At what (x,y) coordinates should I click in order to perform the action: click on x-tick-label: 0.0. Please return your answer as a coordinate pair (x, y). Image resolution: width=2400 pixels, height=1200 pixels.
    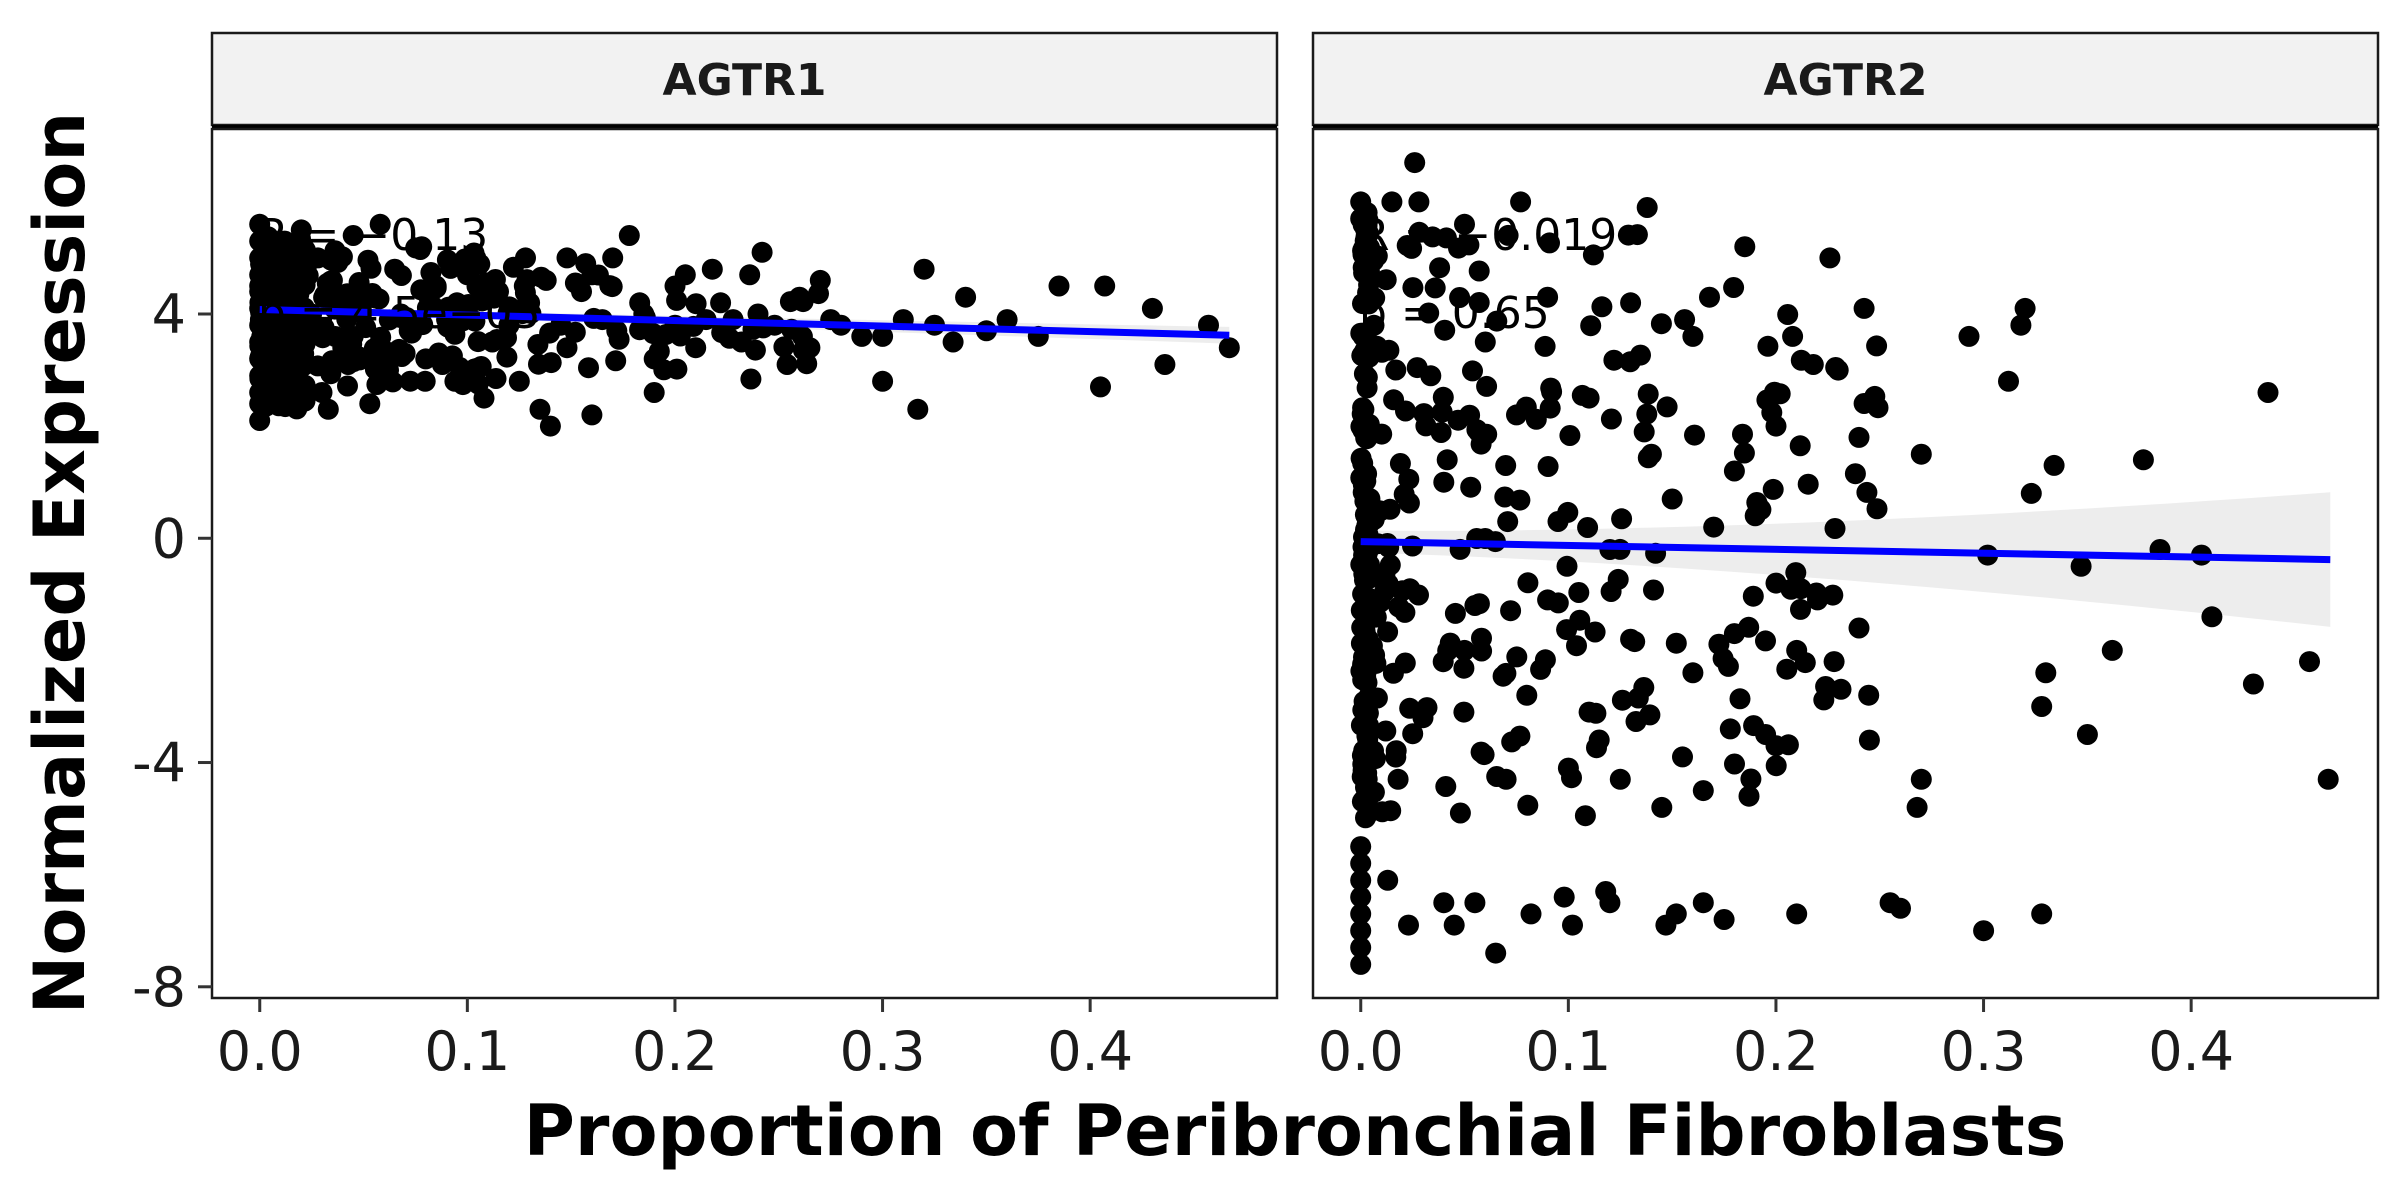
    Looking at the image, I should click on (260, 1051).